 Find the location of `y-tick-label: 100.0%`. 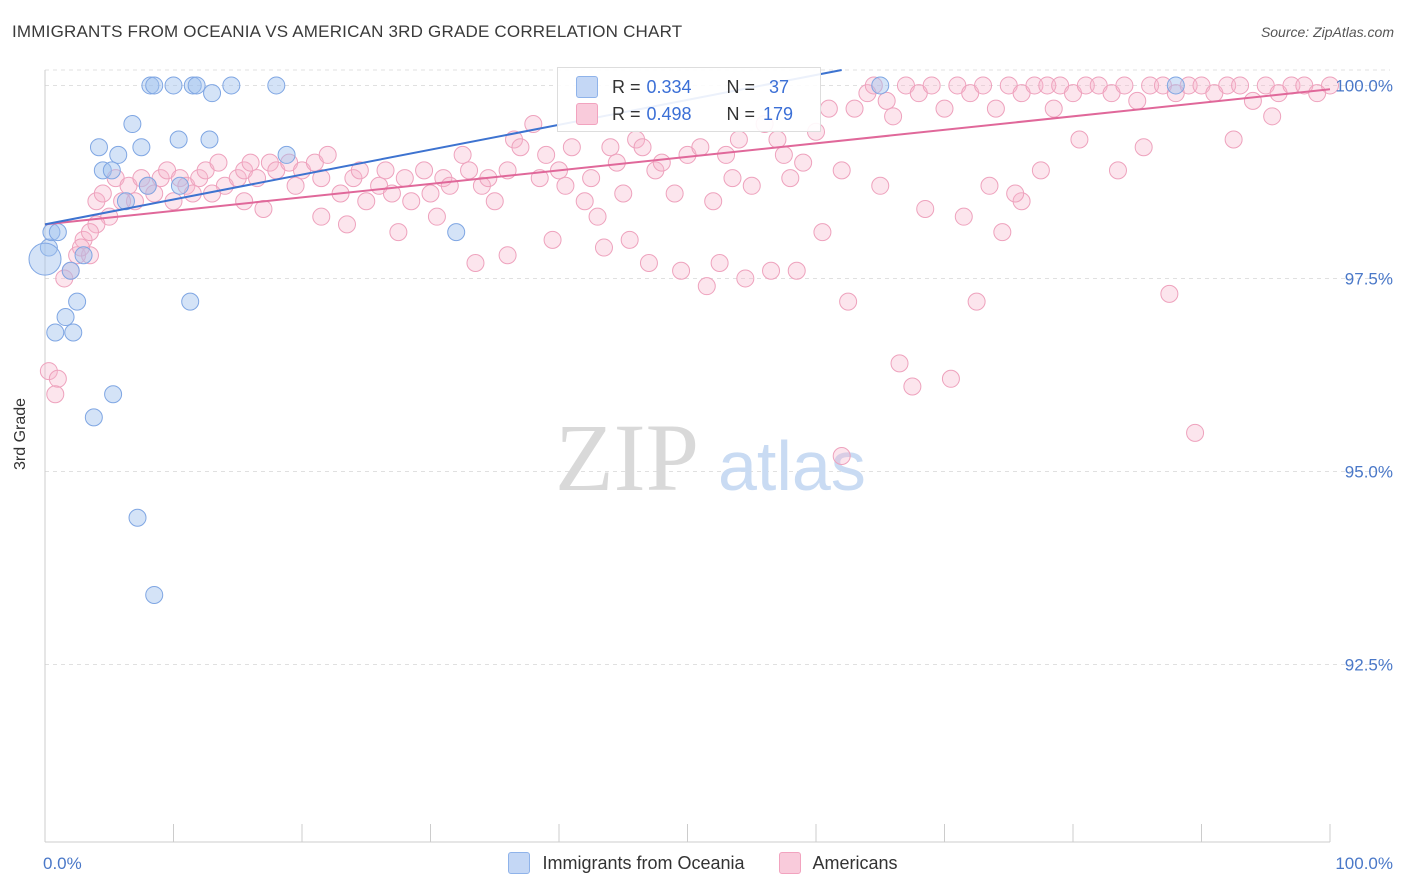

y-tick-label: 100.0% is located at coordinates (1364, 85).